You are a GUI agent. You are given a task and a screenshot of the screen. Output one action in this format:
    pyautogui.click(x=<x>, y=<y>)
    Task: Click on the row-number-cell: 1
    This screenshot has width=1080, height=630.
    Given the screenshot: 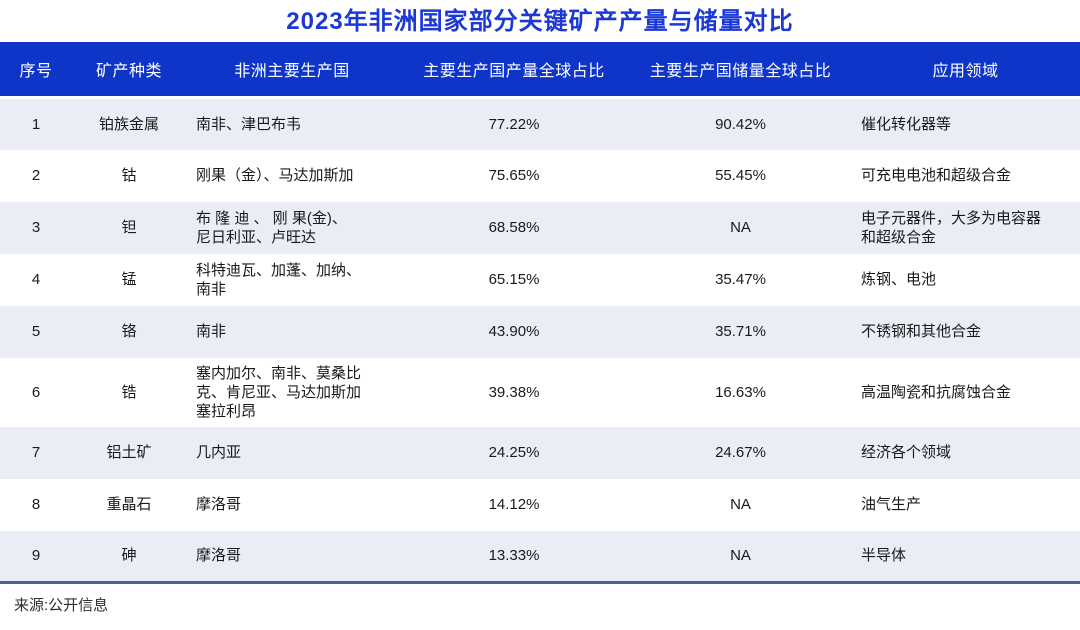 What is the action you would take?
    pyautogui.click(x=36, y=124)
    